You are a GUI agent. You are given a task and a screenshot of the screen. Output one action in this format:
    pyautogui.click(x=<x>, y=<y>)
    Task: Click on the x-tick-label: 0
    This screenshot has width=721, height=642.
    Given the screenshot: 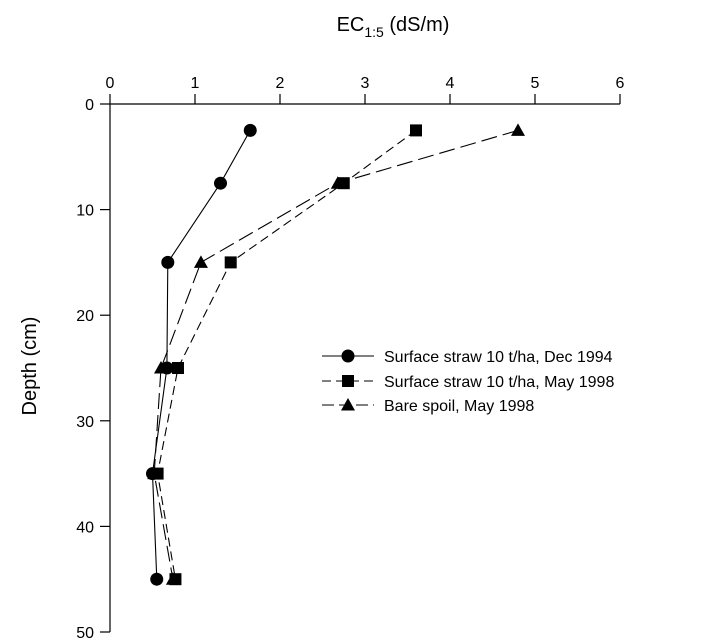 What is the action you would take?
    pyautogui.click(x=110, y=83)
    